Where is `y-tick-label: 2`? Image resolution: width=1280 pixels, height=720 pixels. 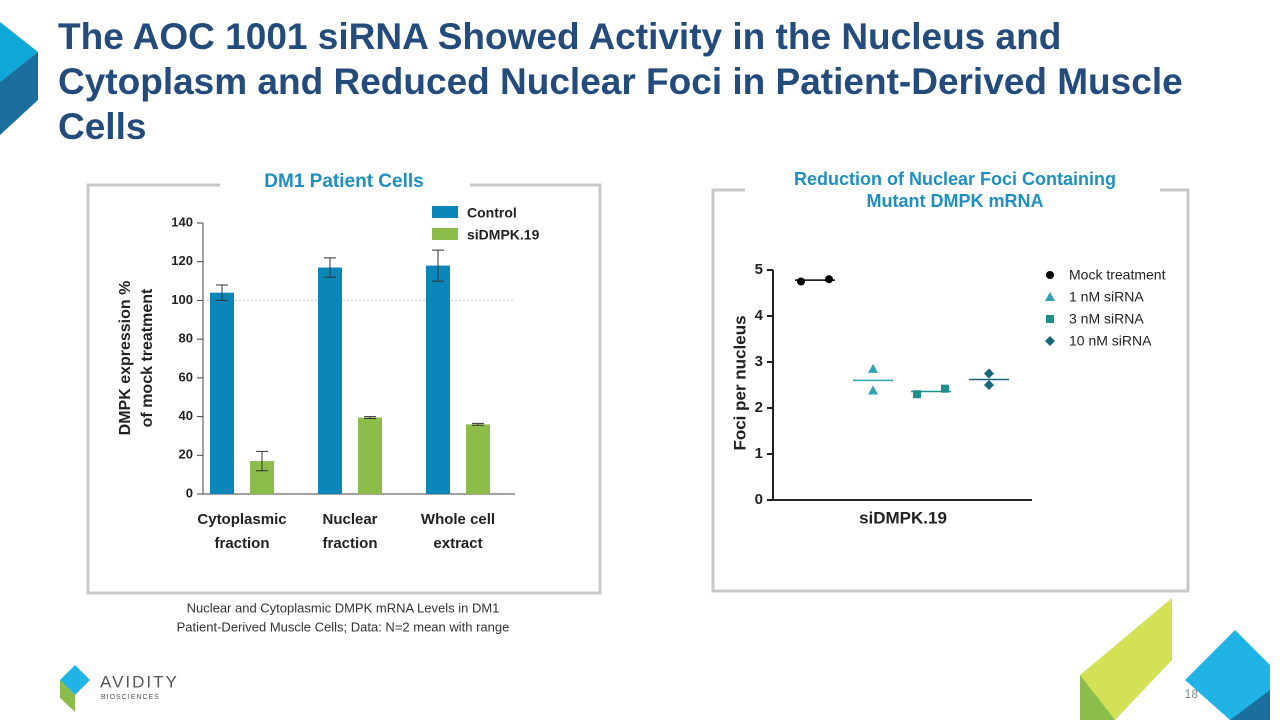
y-tick-label: 2 is located at coordinates (759, 407).